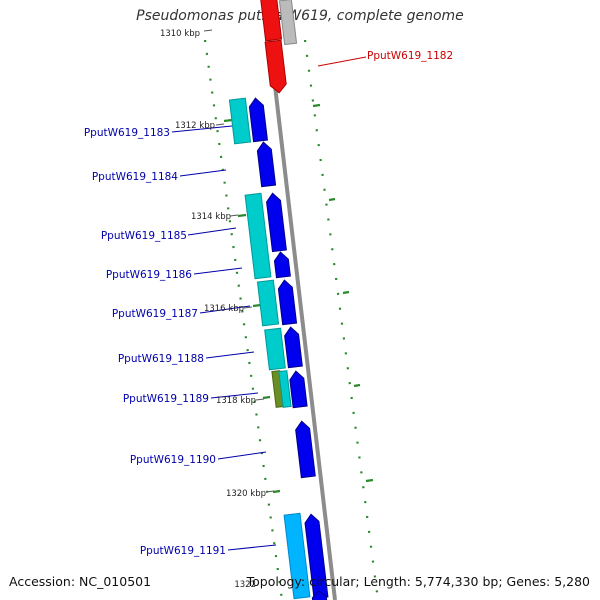 The width and height of the screenshot is (600, 600). I want to click on map-title: Pseudomonas putida W619, complete genome, so click(300, 16).